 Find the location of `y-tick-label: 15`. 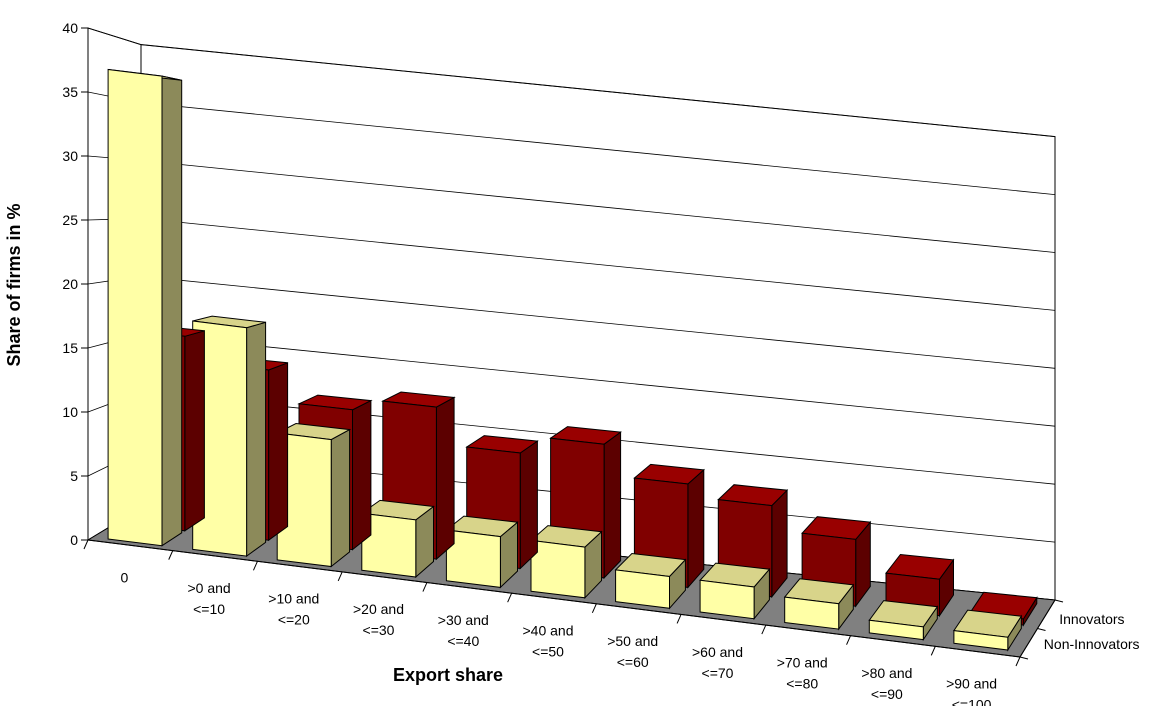

y-tick-label: 15 is located at coordinates (70, 348).